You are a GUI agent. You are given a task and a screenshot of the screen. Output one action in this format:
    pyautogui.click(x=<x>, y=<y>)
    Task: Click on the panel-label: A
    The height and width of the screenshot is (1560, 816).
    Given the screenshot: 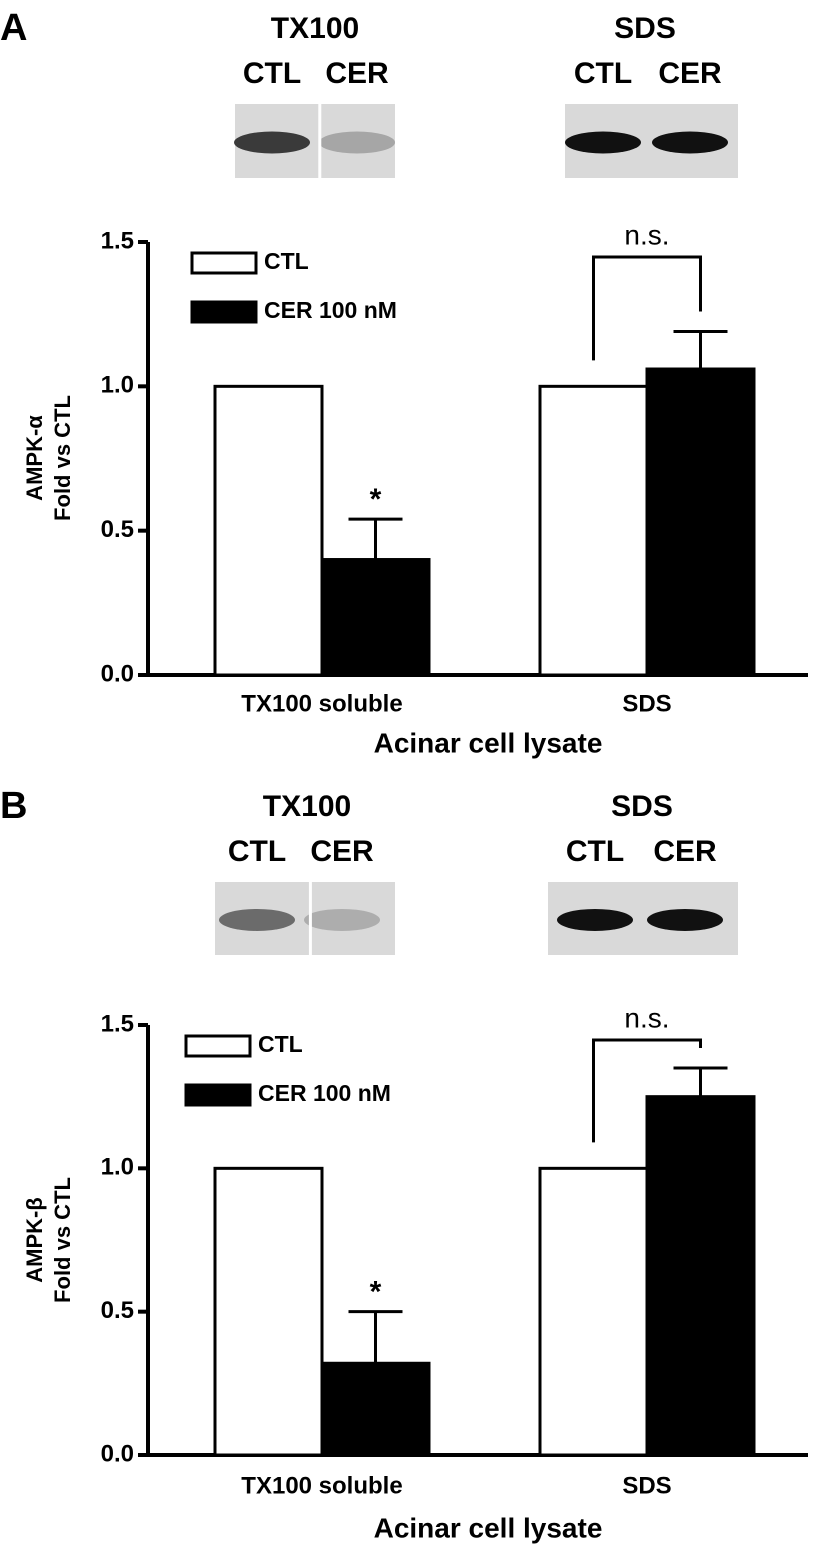 What is the action you would take?
    pyautogui.click(x=13, y=28)
    